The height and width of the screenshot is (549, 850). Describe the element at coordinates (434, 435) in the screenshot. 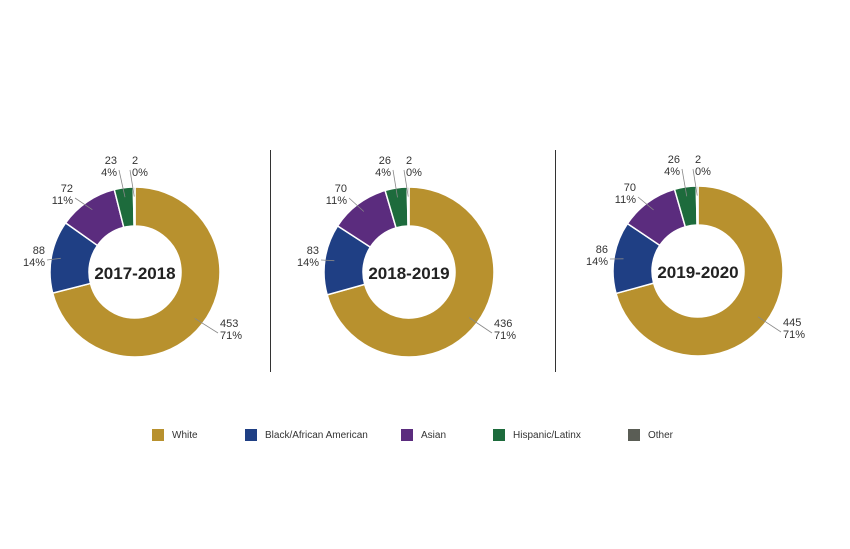

I see `legend-label-asian: Asian` at that location.